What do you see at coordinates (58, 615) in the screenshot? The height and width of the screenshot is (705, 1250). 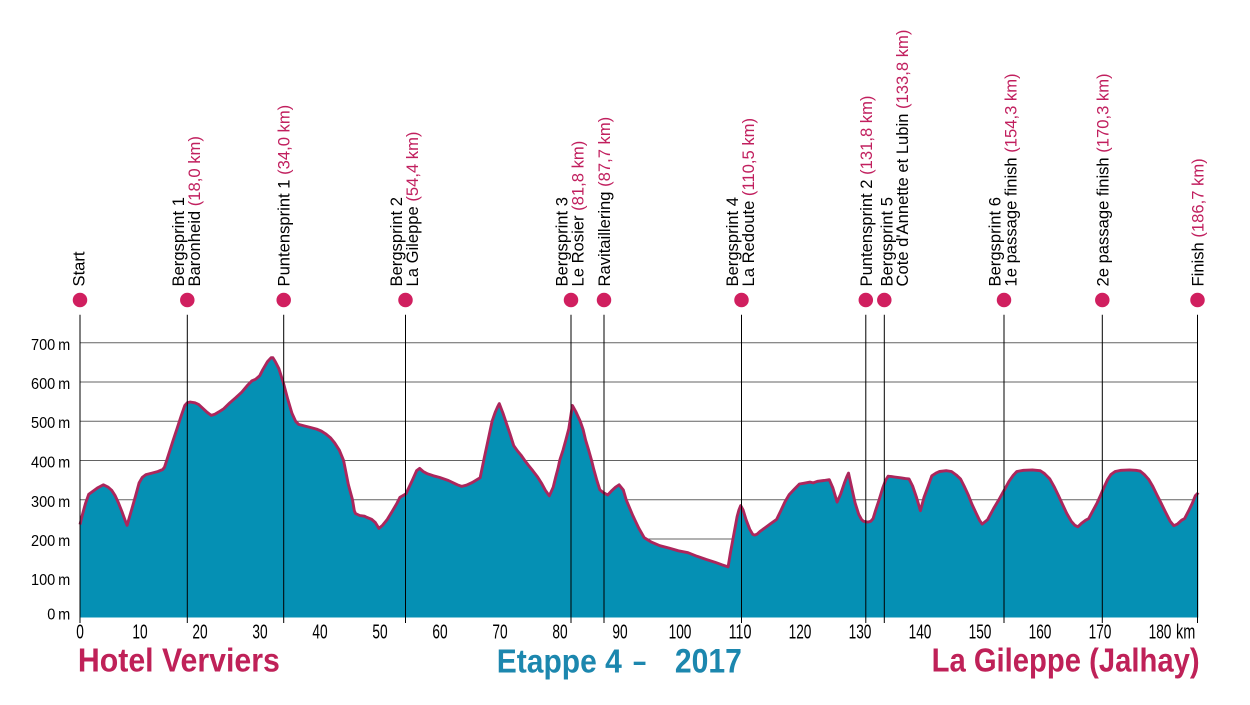 I see `svg-text: 0 m` at bounding box center [58, 615].